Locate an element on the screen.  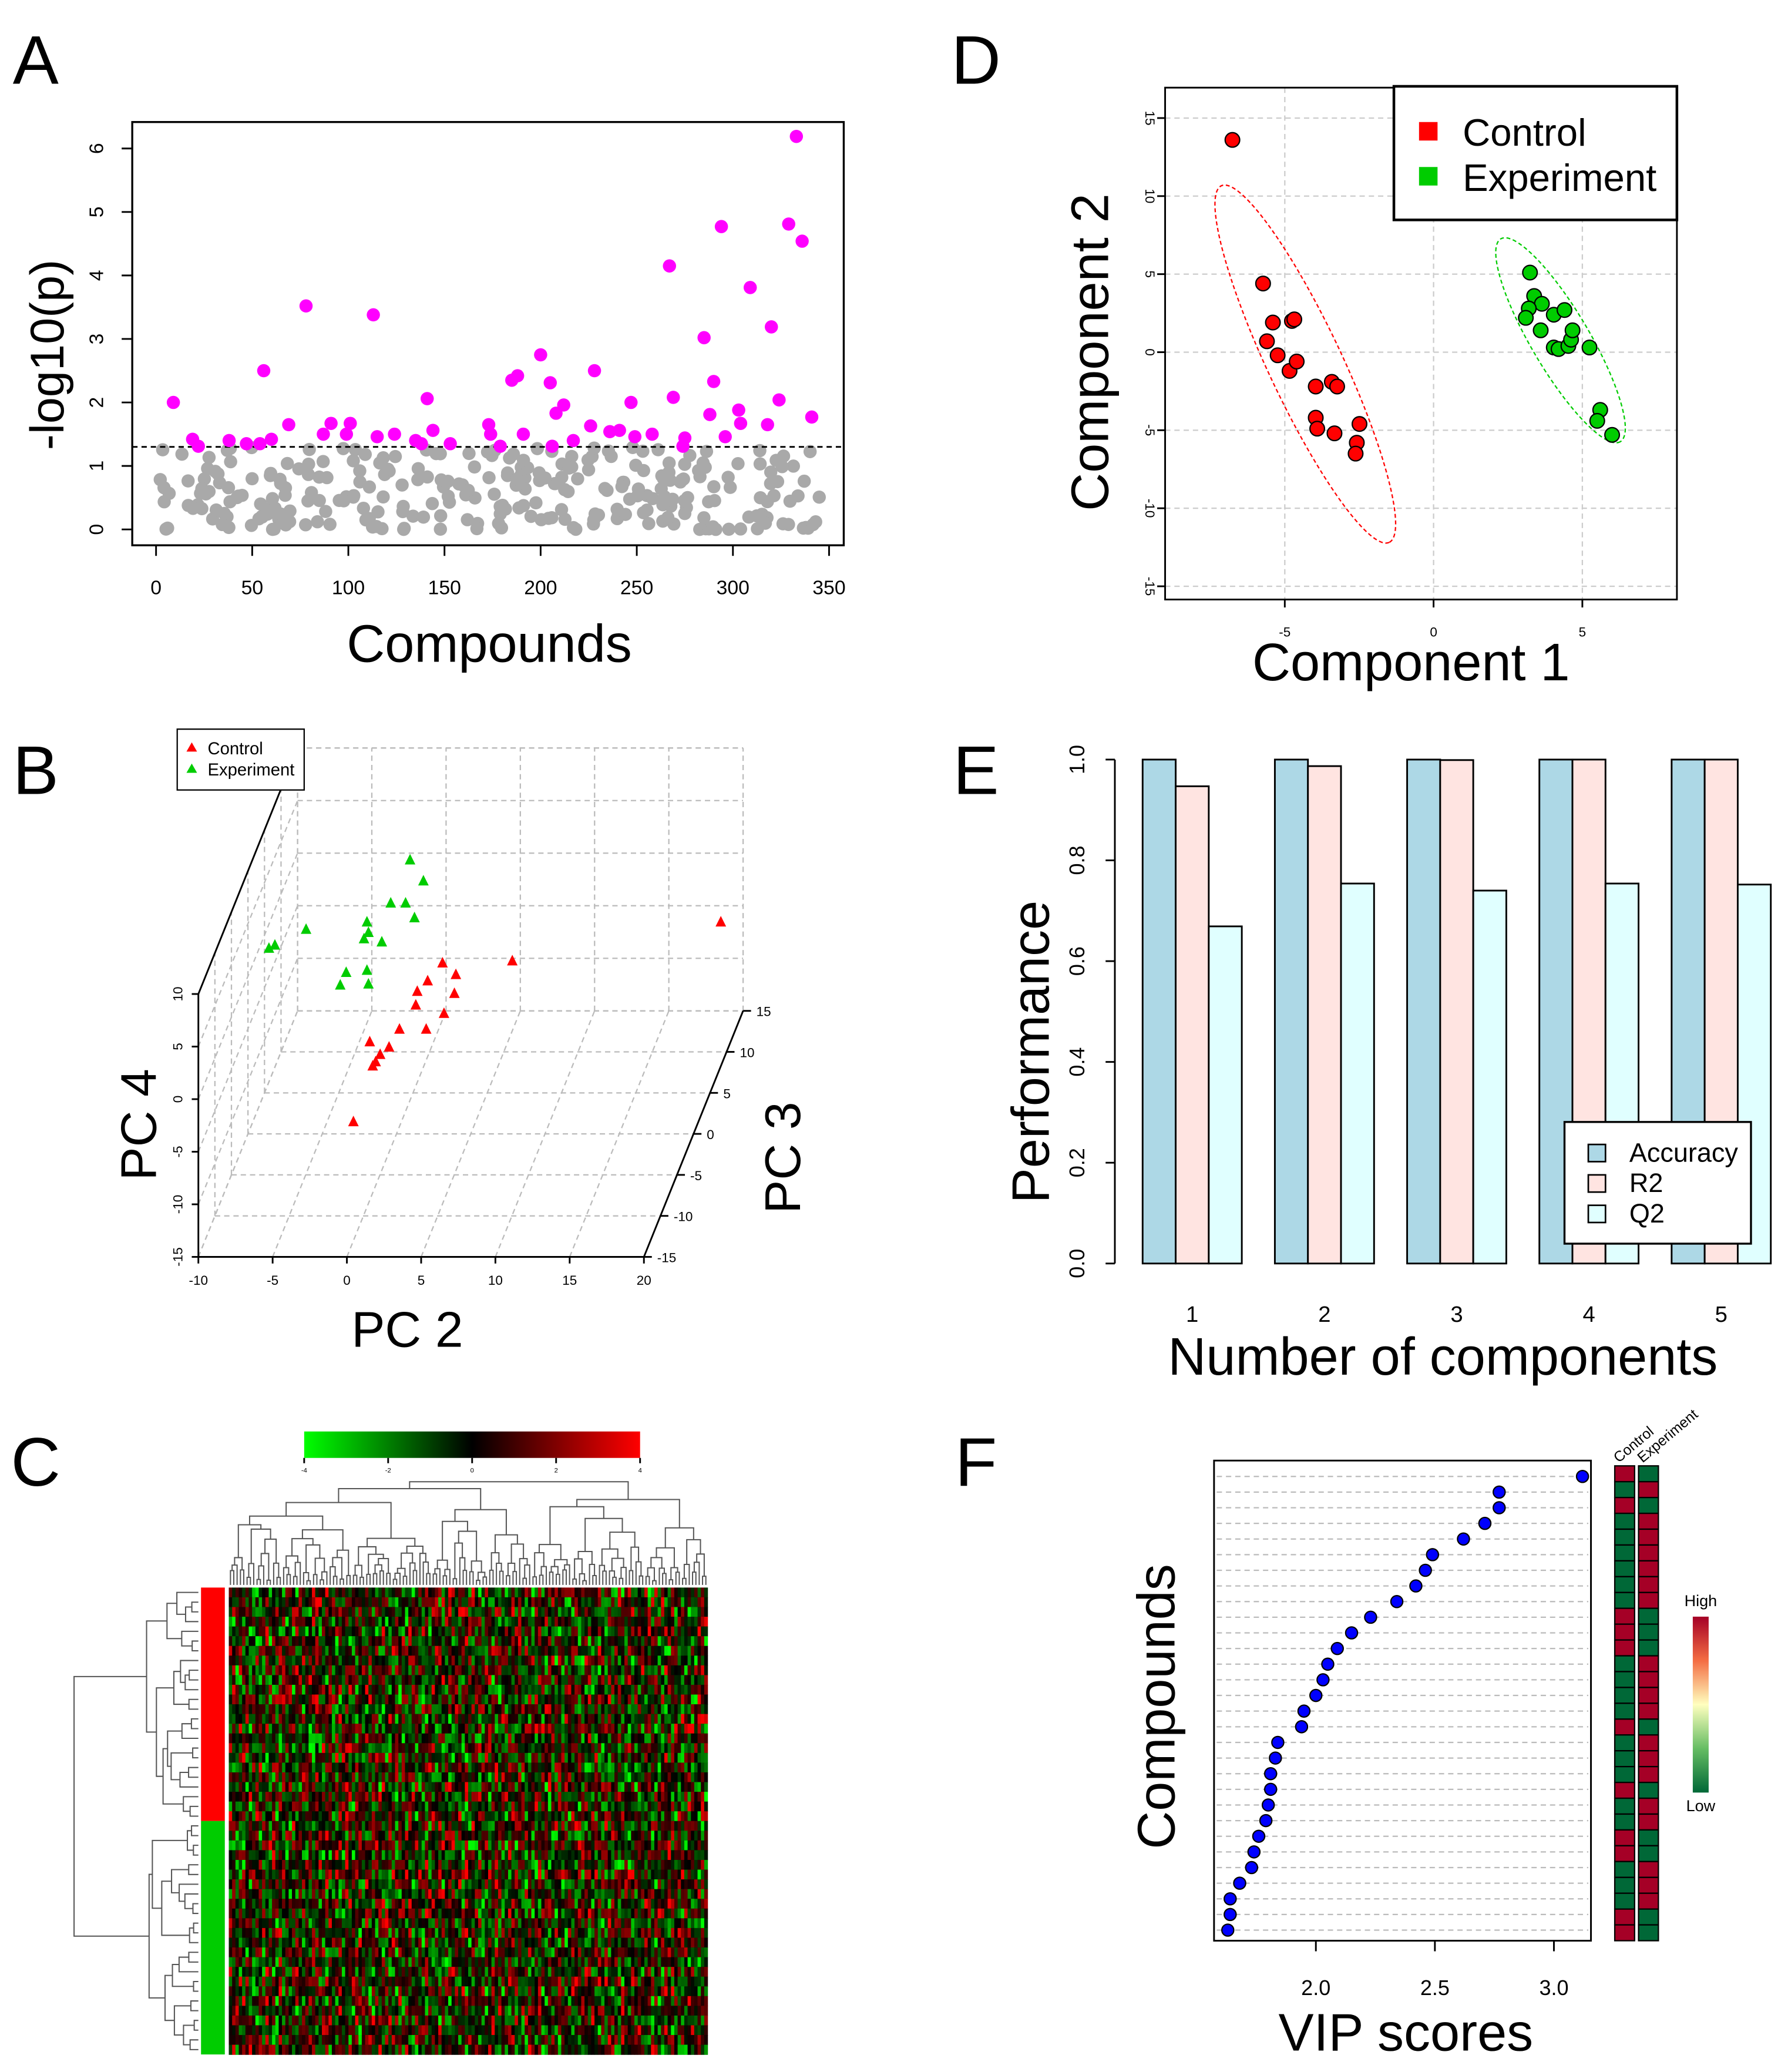
nonsignificant-point is located at coordinates (790, 501).